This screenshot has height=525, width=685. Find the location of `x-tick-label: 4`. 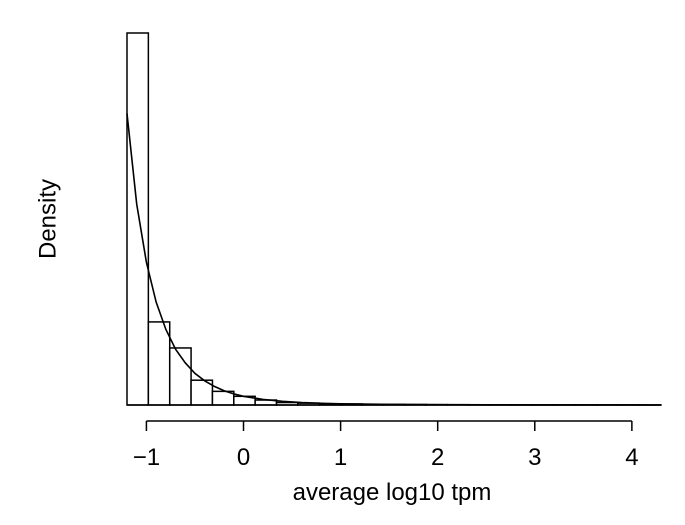

x-tick-label: 4 is located at coordinates (631, 457).